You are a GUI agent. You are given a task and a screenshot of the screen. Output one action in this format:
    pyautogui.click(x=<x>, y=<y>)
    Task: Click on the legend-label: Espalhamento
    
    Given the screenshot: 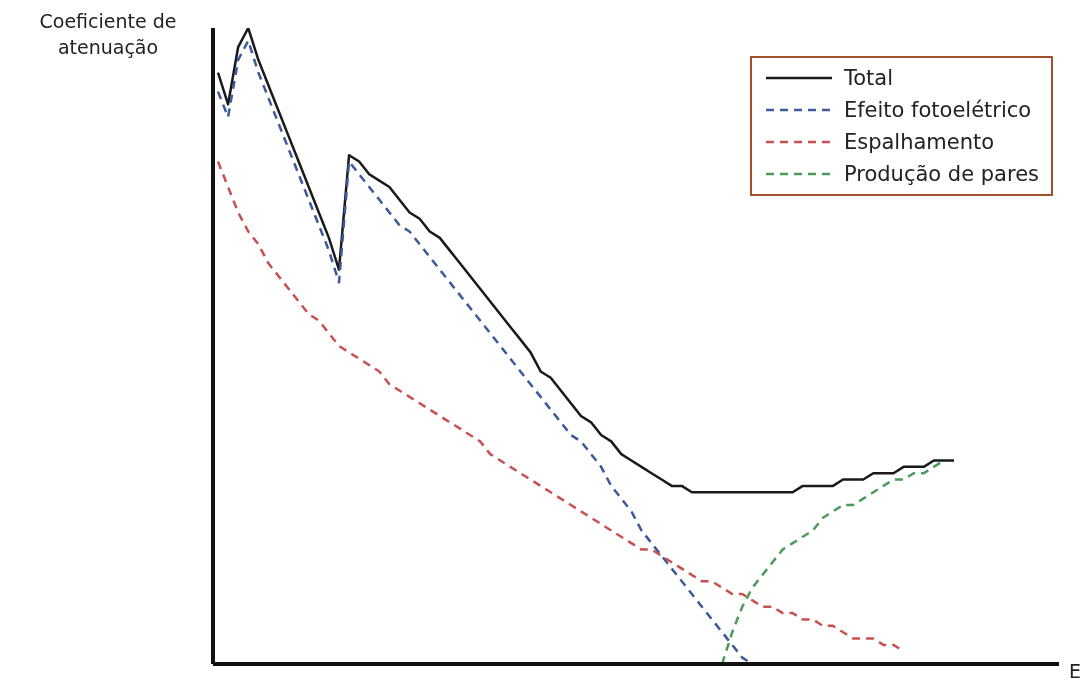 What is the action you would take?
    pyautogui.click(x=919, y=142)
    